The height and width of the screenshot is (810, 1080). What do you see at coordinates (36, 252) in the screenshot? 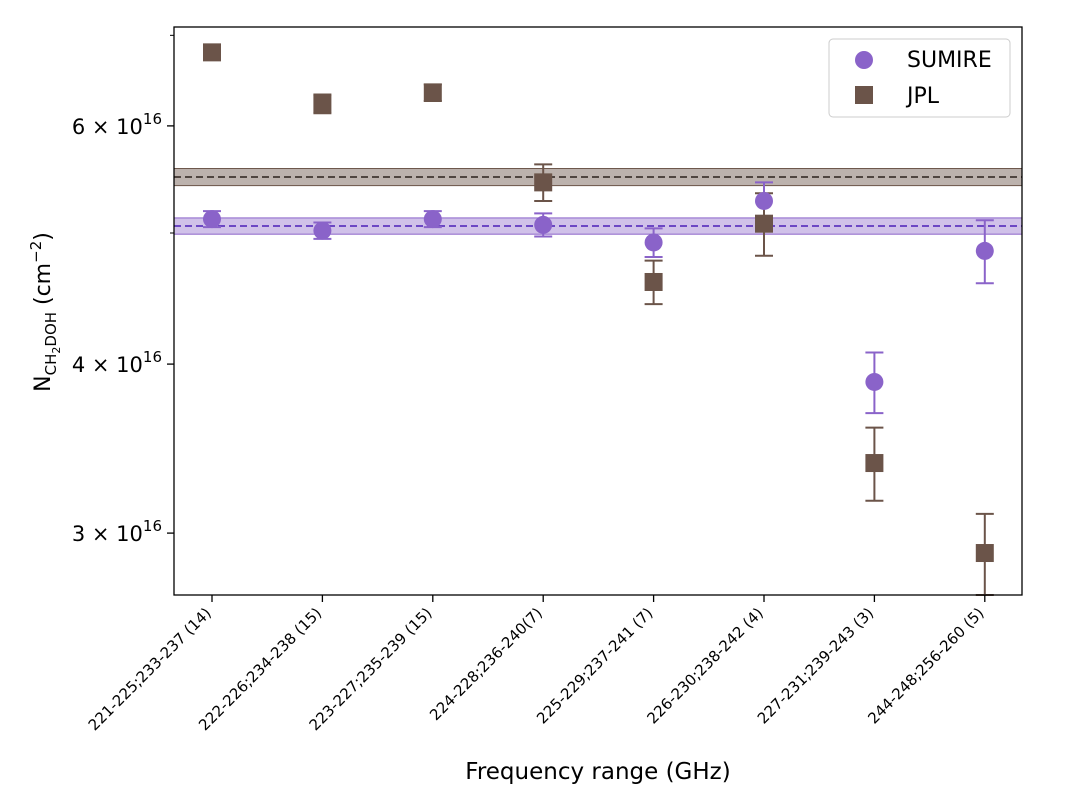
I see `y-label-unit-sup: −2` at bounding box center [36, 252].